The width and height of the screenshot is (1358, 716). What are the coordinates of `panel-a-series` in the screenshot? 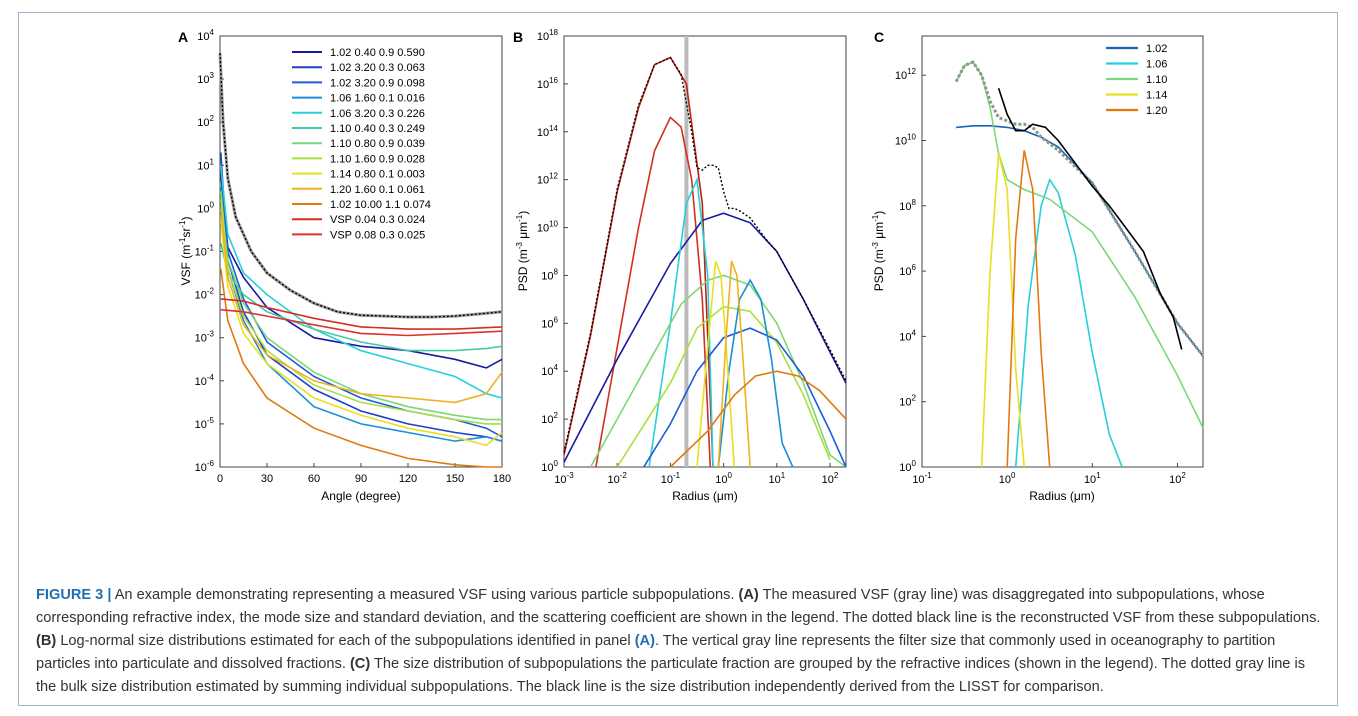 It's located at (360, 260).